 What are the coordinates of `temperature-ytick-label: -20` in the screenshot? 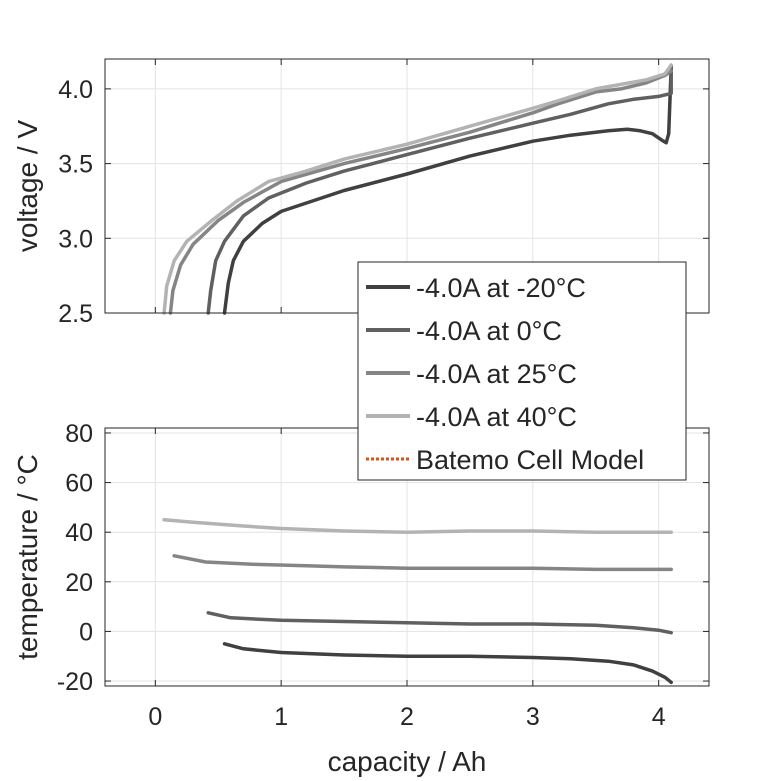 It's located at (75, 682).